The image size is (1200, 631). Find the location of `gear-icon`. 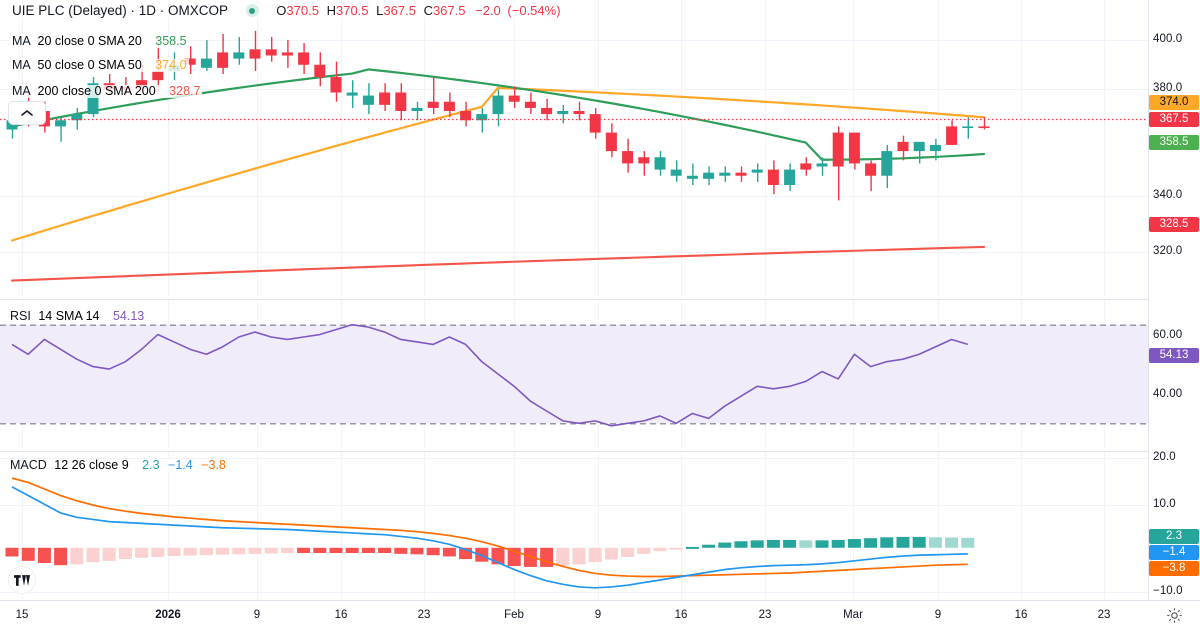

gear-icon is located at coordinates (1174, 615).